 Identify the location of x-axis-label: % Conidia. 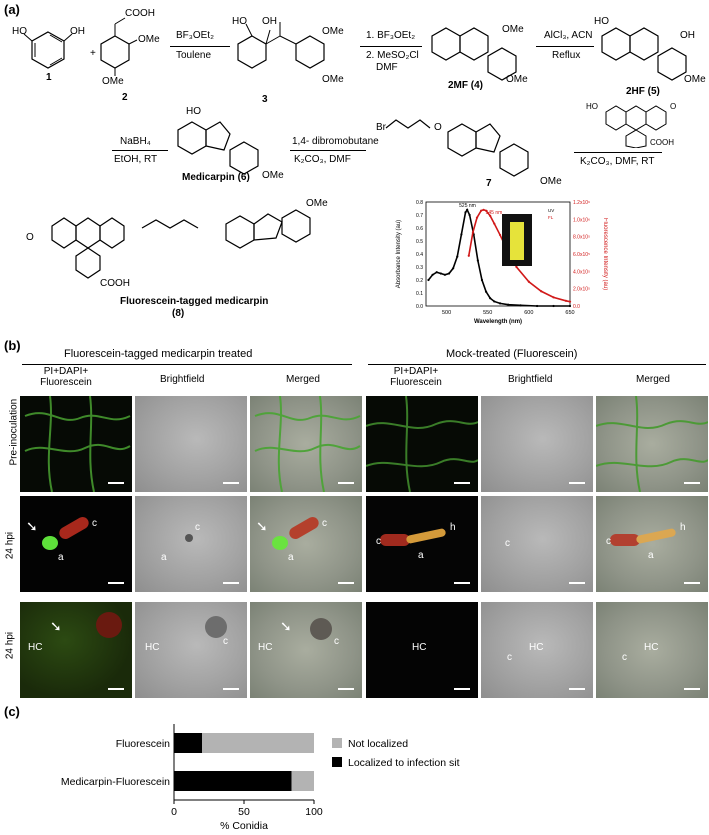
(244, 826).